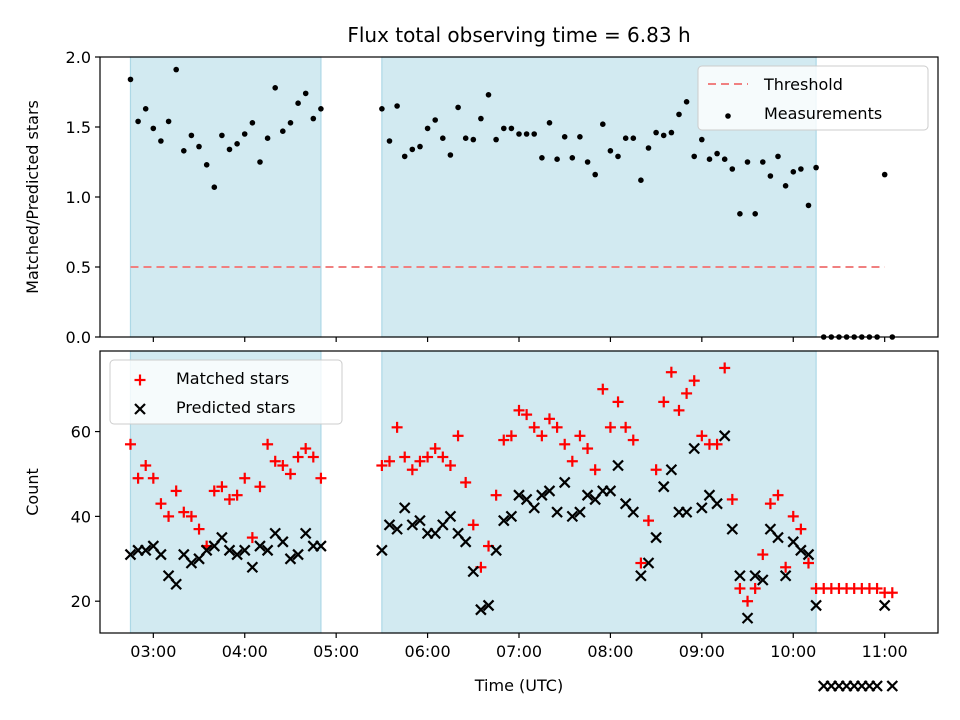 The height and width of the screenshot is (720, 960). I want to click on x-tick-label: 09:00, so click(702, 651).